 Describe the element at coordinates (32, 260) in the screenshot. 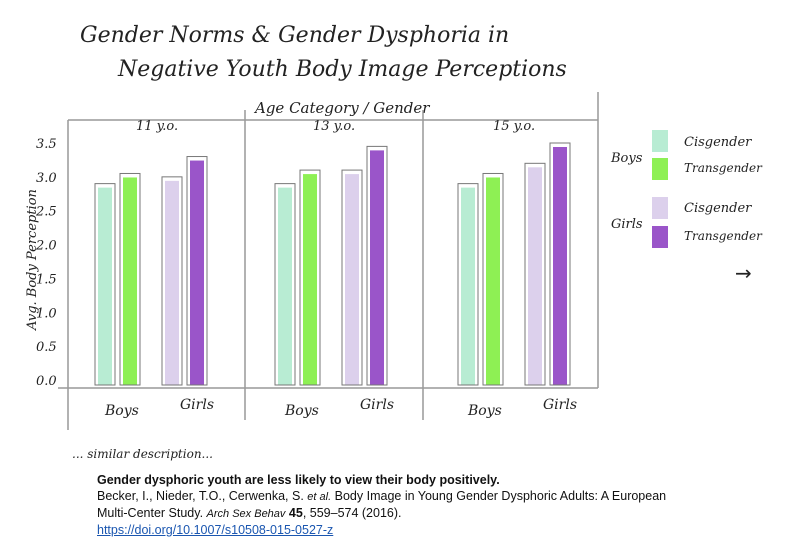

I see `y-axis-label: Avg. Body Perception` at that location.